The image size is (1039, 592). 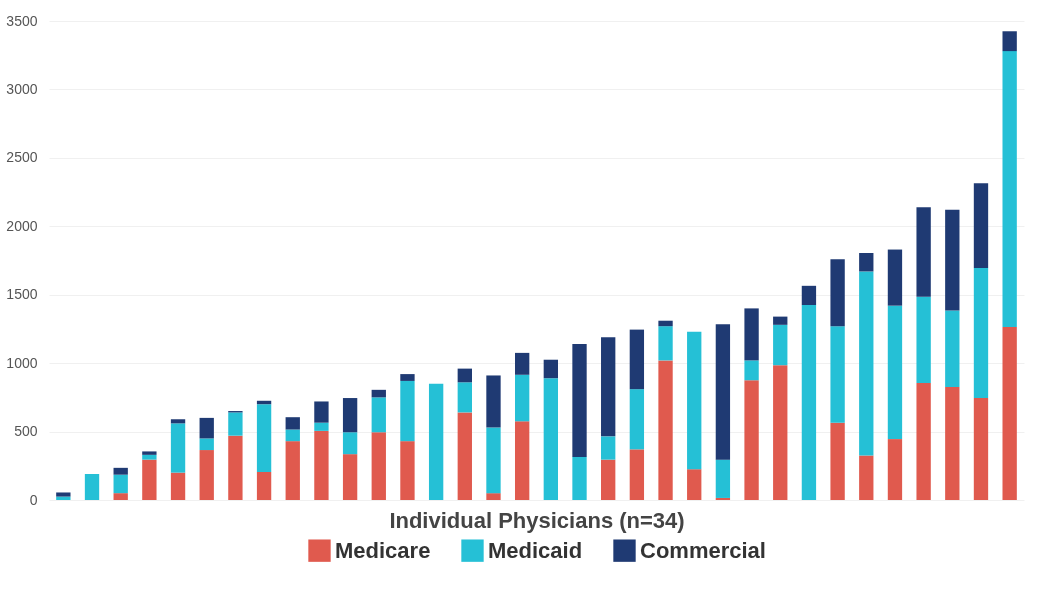 I want to click on legend-label: Medicaid, so click(x=535, y=550).